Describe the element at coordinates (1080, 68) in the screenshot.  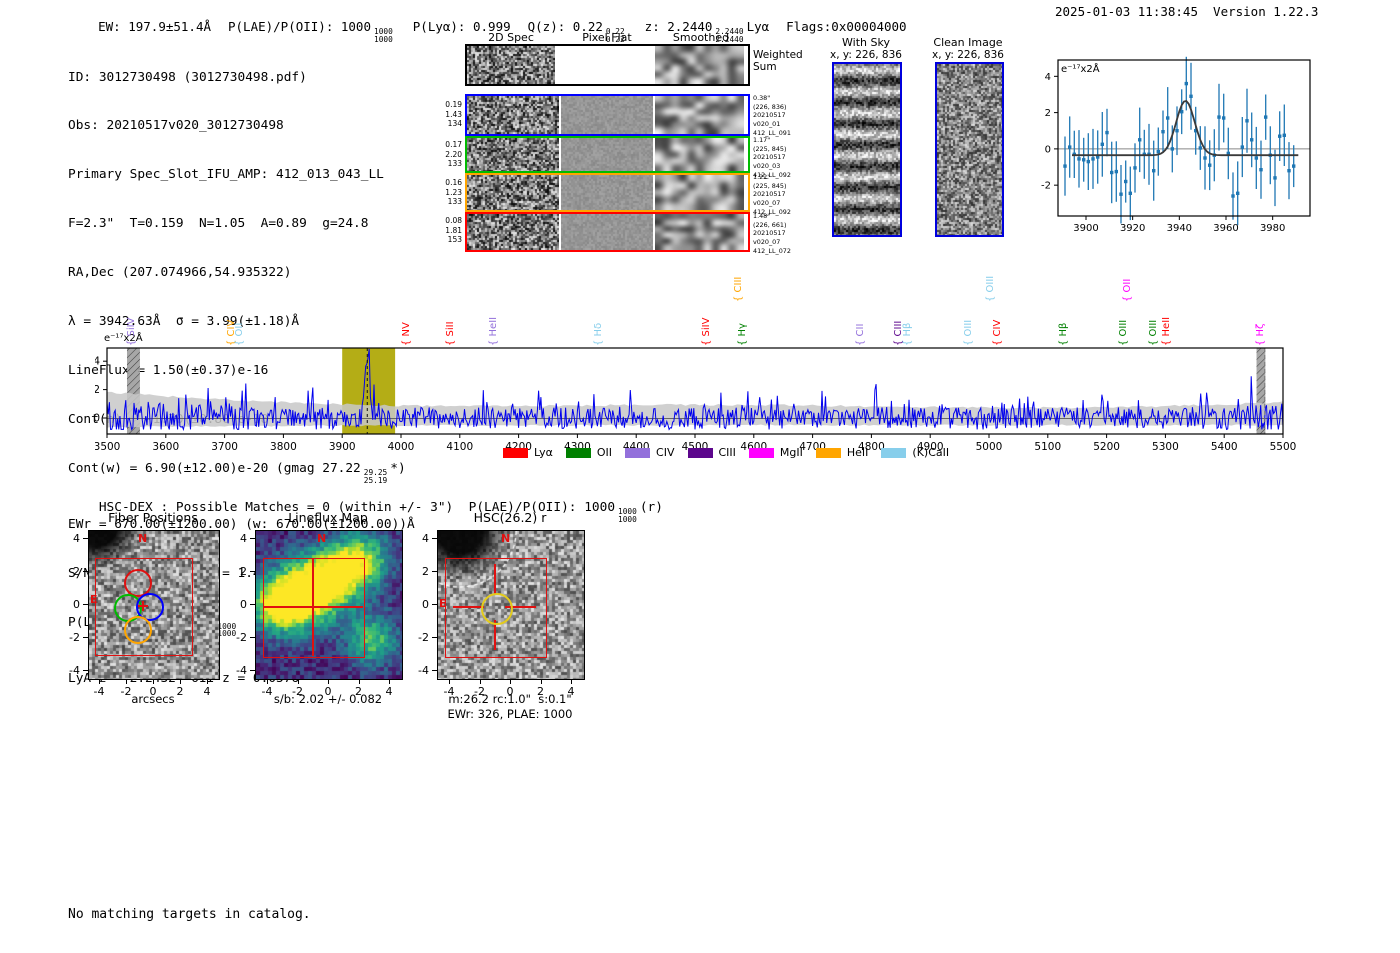
I see `svg-text: e⁻¹⁷x2Å` at that location.